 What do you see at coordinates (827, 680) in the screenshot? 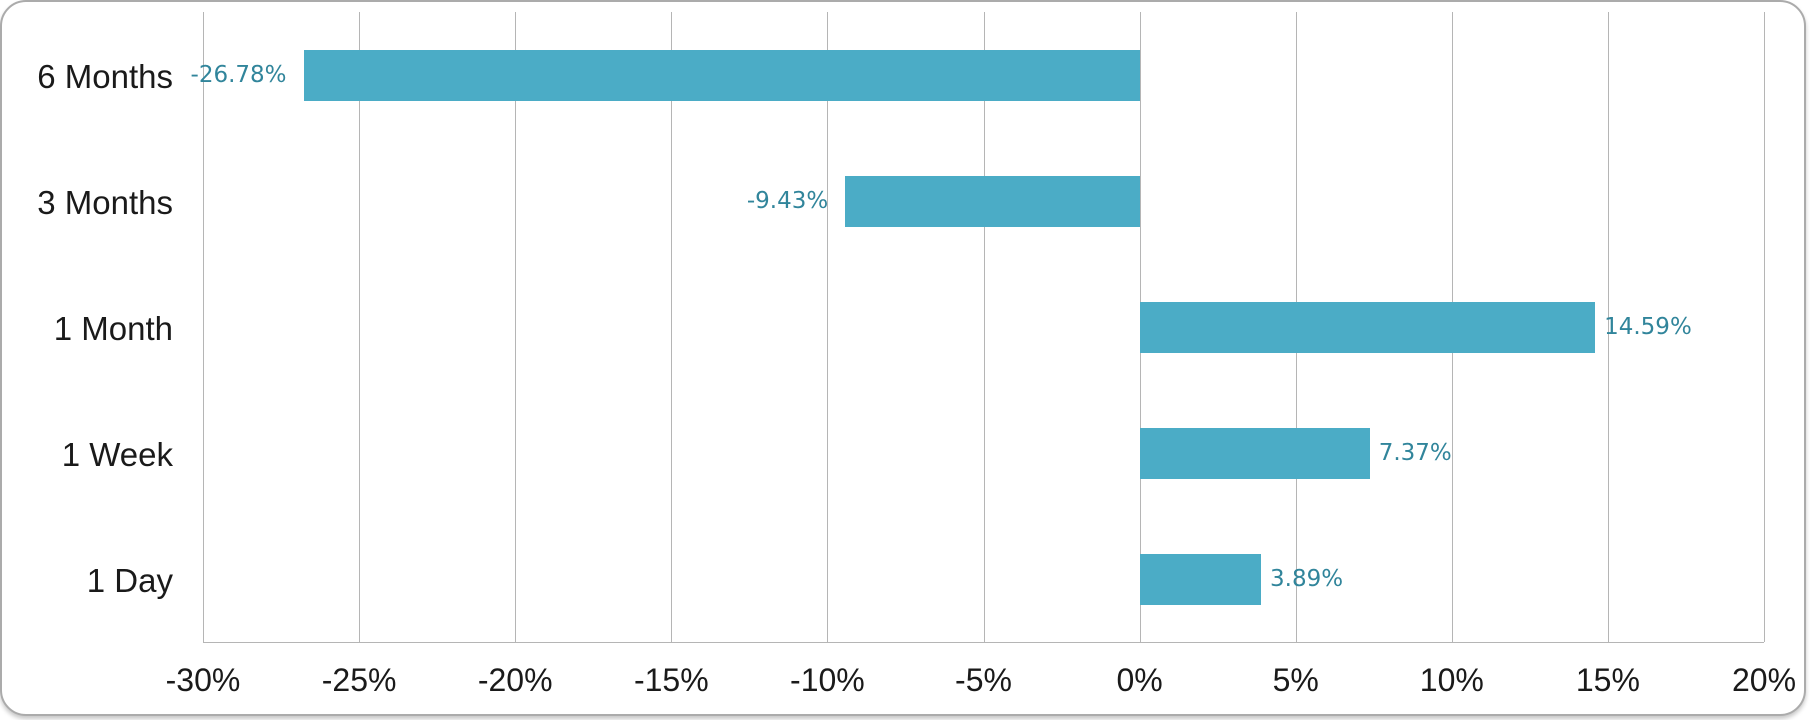
I see `x-tick-label: -10%` at bounding box center [827, 680].